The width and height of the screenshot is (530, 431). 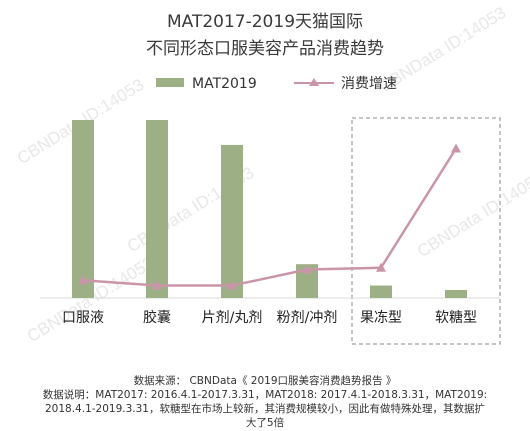 What do you see at coordinates (426, 231) in the screenshot?
I see `highlight-box` at bounding box center [426, 231].